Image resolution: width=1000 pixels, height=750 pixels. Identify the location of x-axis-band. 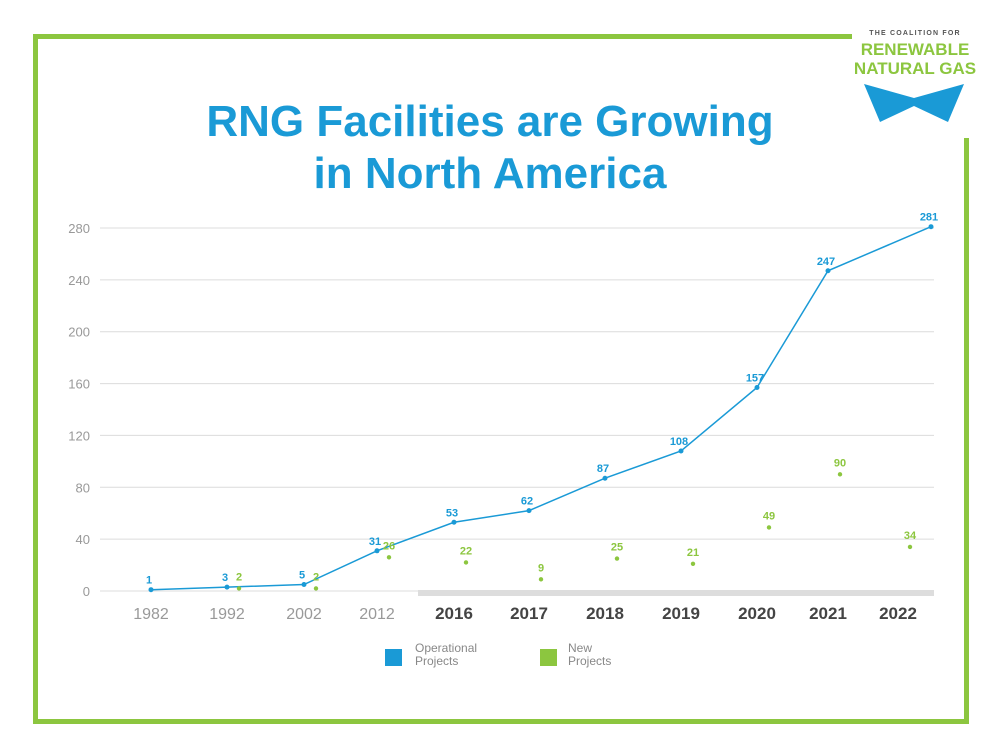
(676, 593).